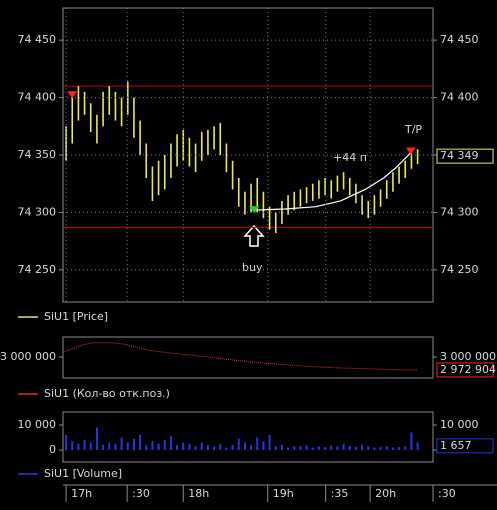  What do you see at coordinates (240, 356) in the screenshot?
I see `oi-line` at bounding box center [240, 356].